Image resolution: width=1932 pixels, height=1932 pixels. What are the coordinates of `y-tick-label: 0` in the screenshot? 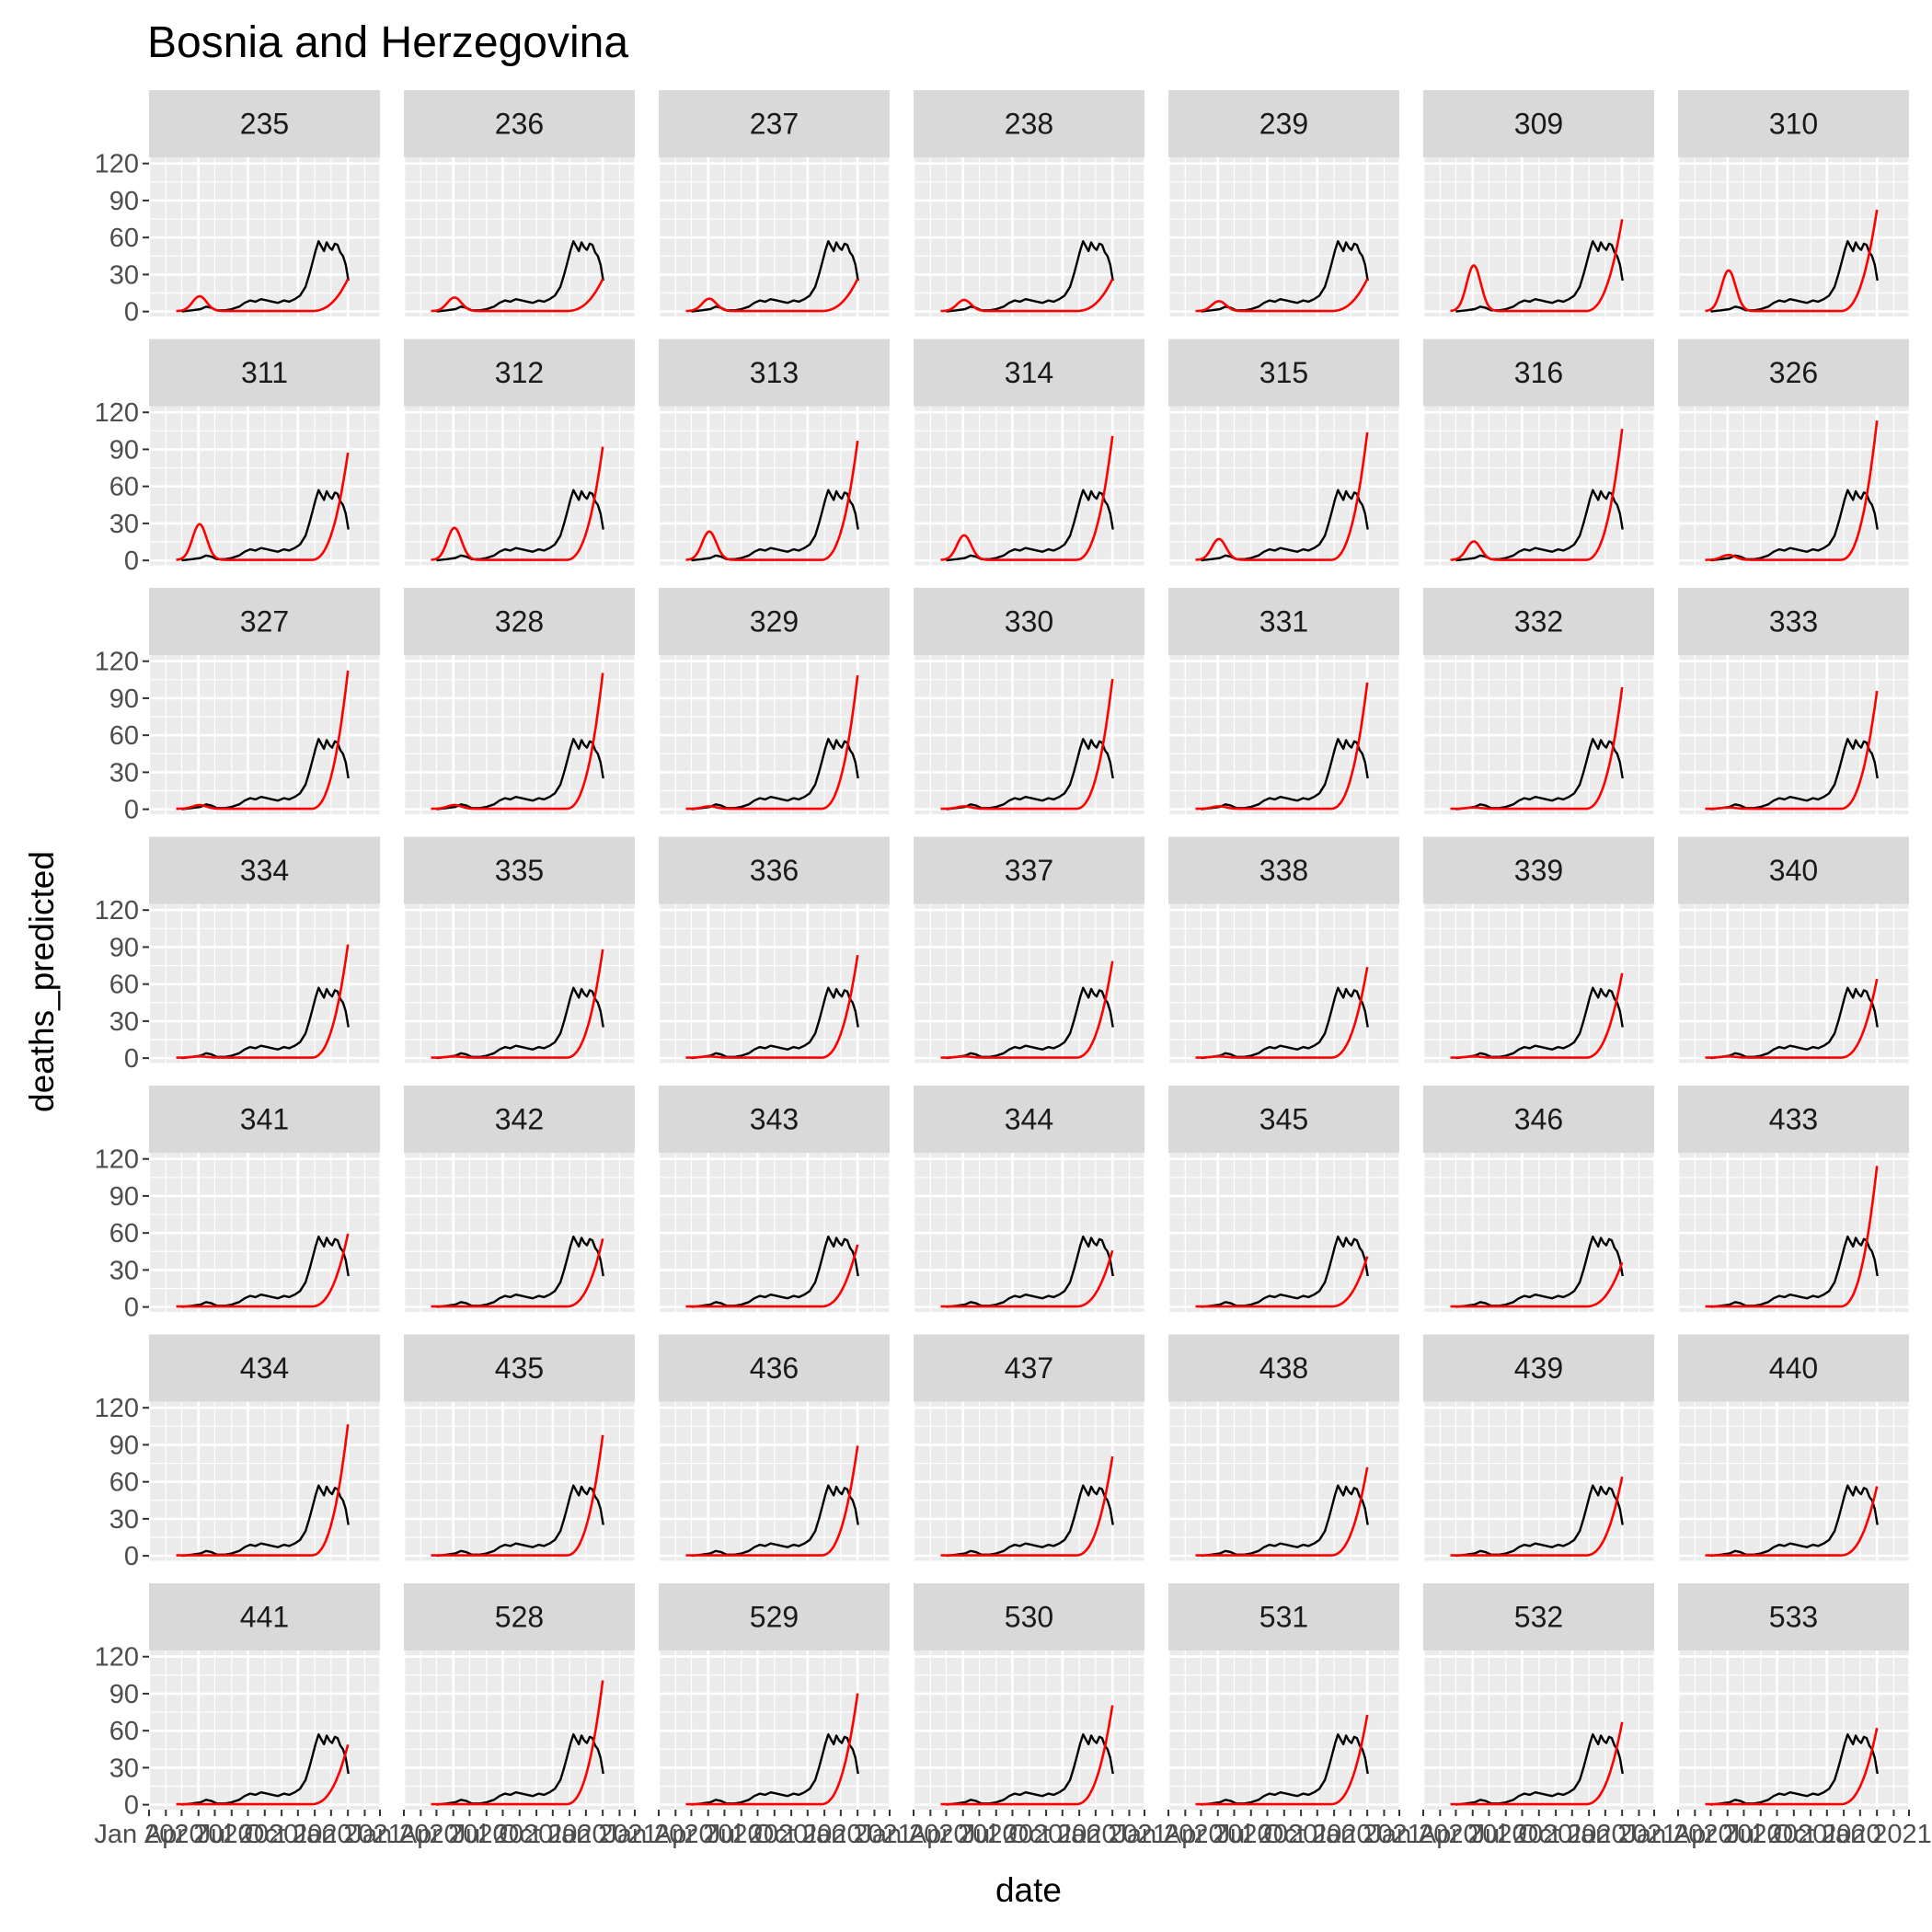 It's located at (131, 313).